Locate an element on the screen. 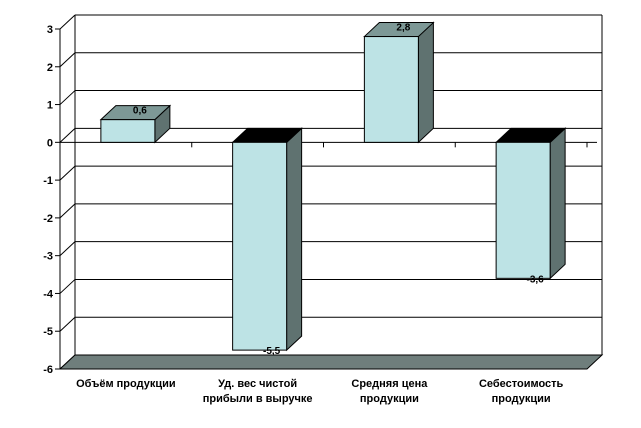 This screenshot has height=428, width=641. chart-floor-plane is located at coordinates (331, 362).